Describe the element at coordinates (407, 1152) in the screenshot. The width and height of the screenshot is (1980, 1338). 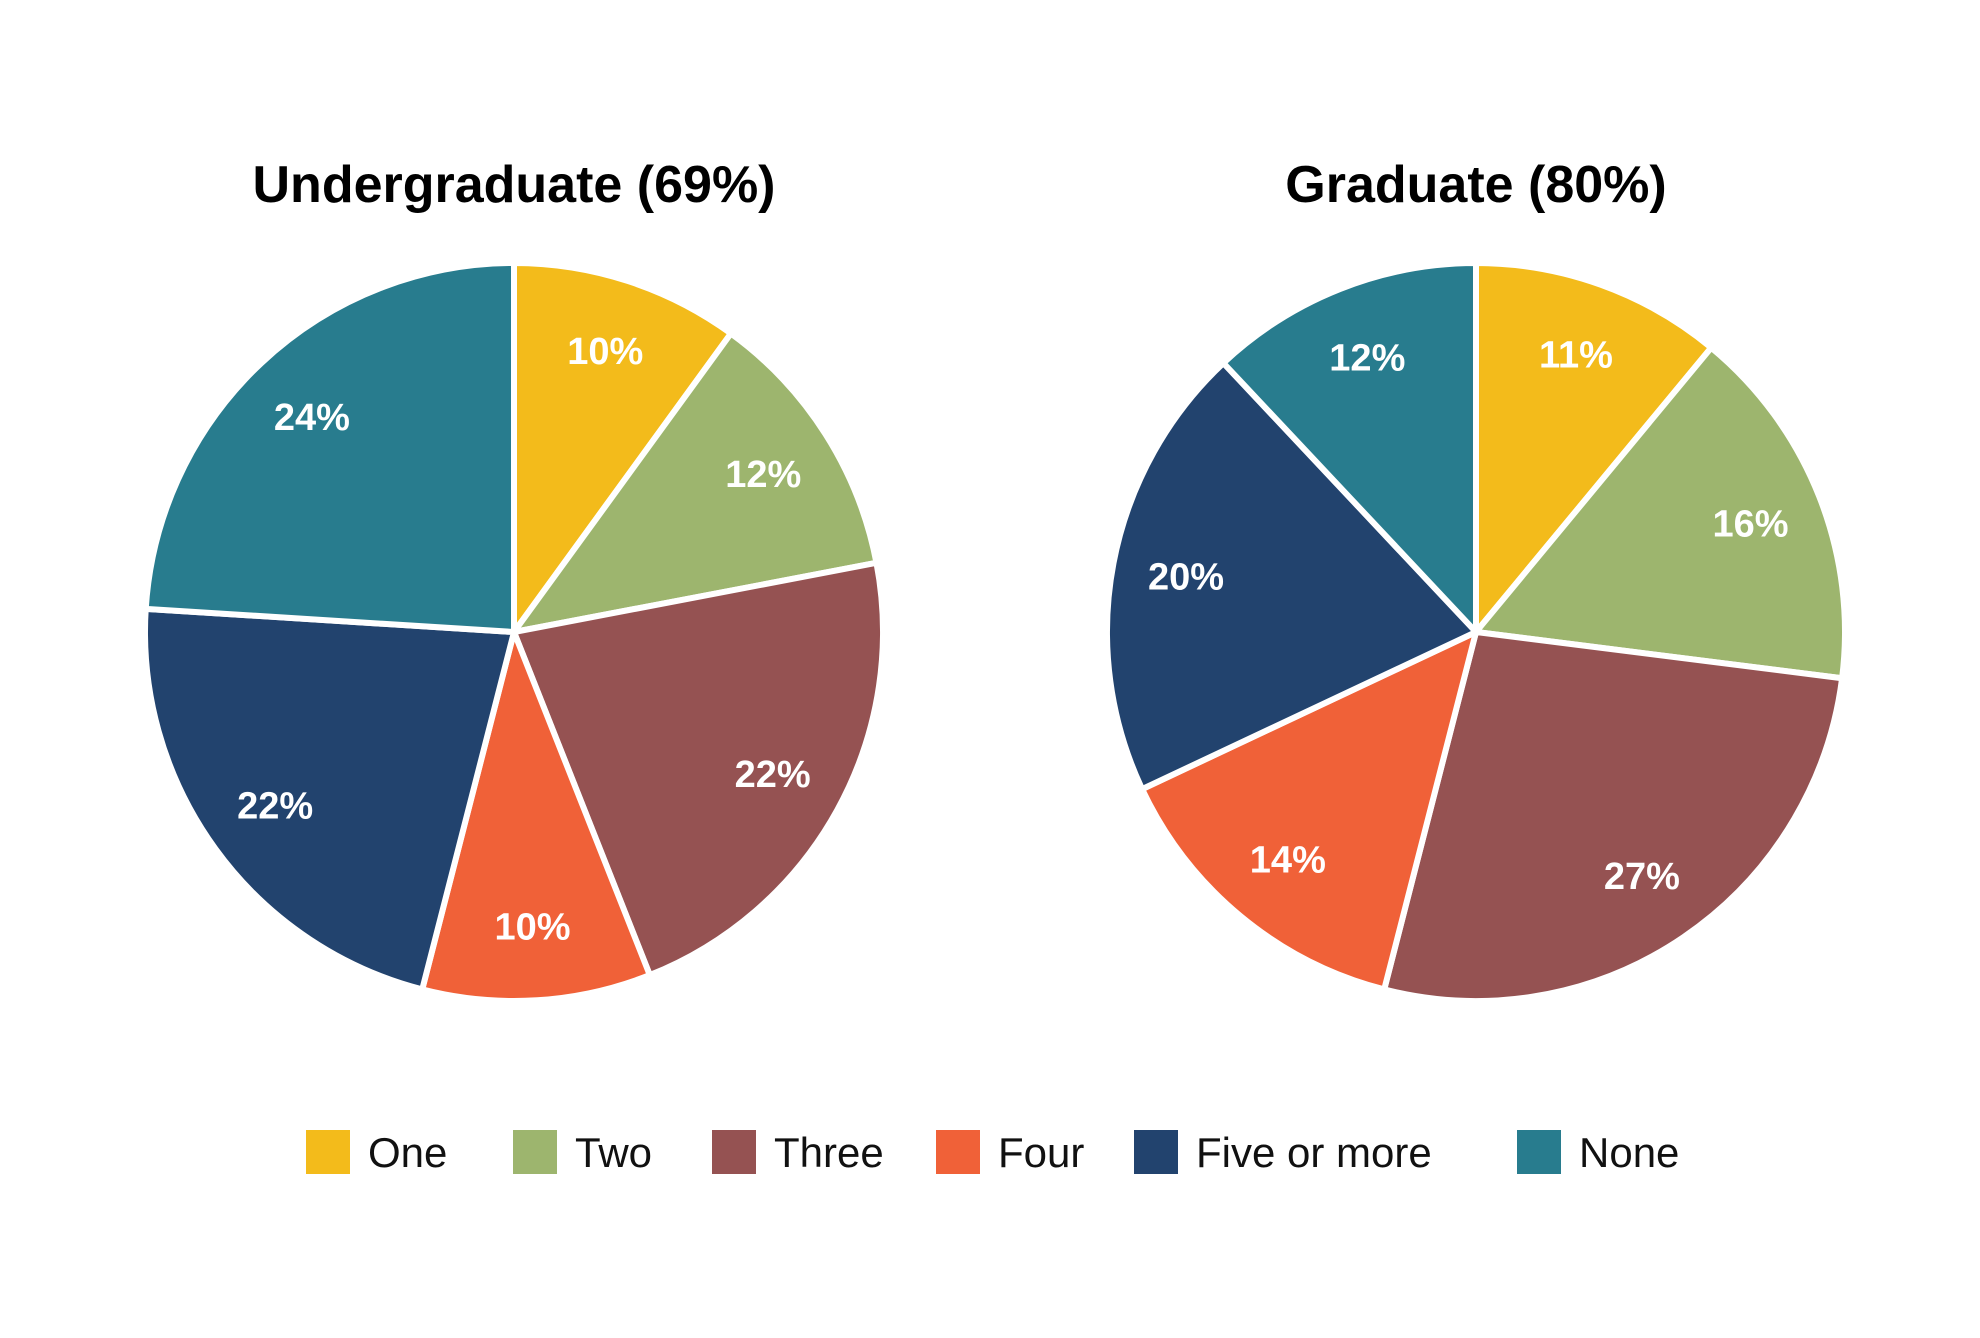
I see `legend-label-one: One` at that location.